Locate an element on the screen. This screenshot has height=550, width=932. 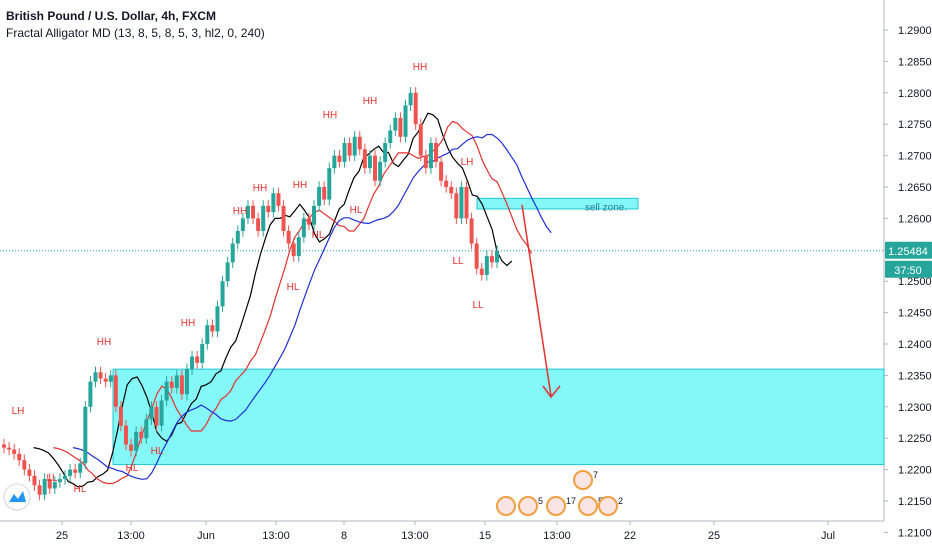
price-tick-label: 1.21500 is located at coordinates (915, 502).